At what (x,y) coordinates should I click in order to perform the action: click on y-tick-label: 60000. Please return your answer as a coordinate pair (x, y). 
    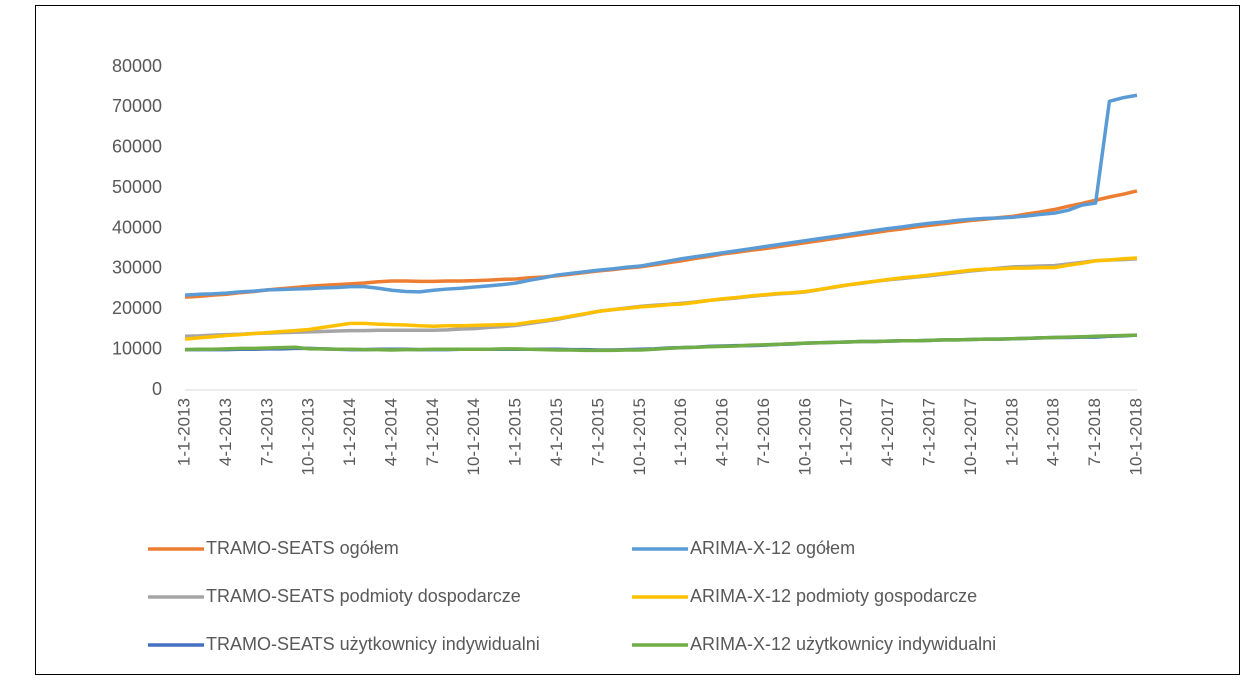
    Looking at the image, I should click on (137, 147).